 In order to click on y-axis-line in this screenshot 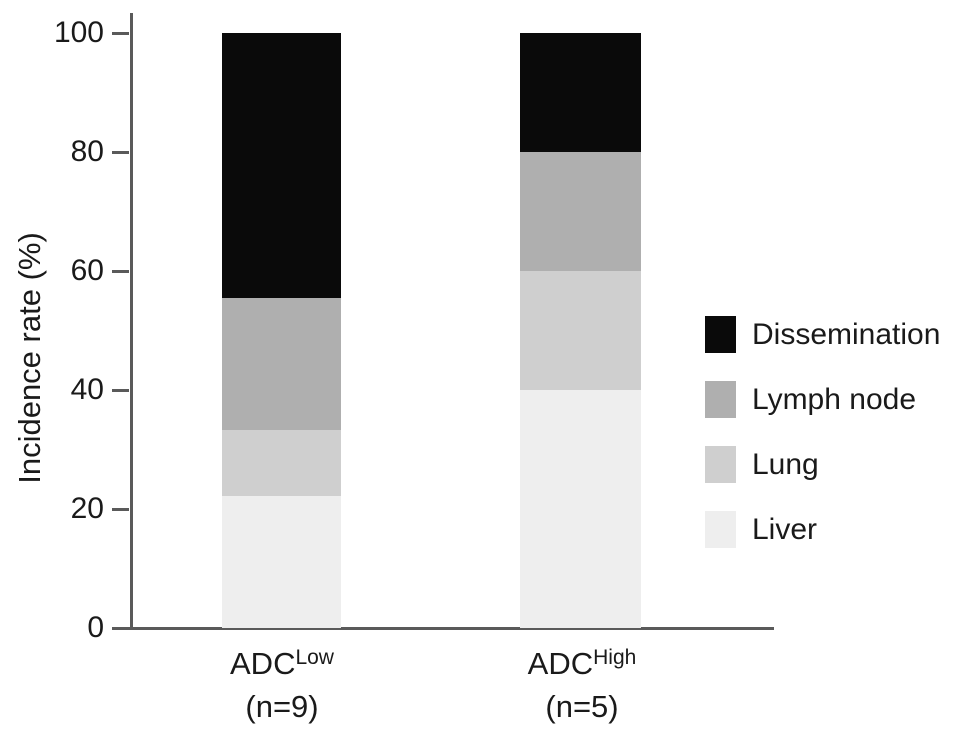, I will do `click(131, 321)`.